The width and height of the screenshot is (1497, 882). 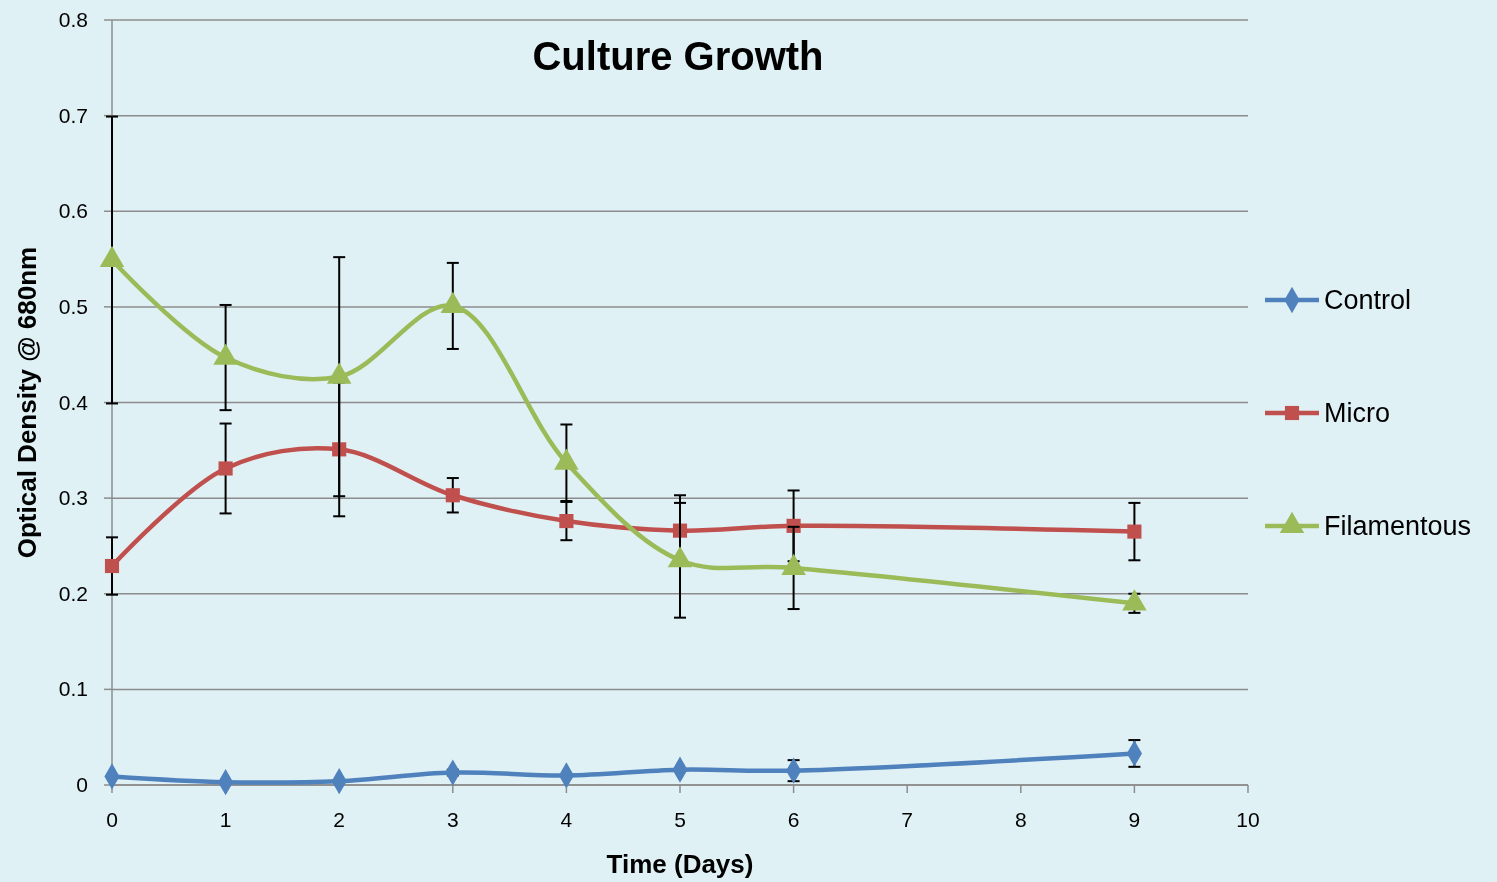 I want to click on y-tick-label: 0, so click(x=82, y=784).